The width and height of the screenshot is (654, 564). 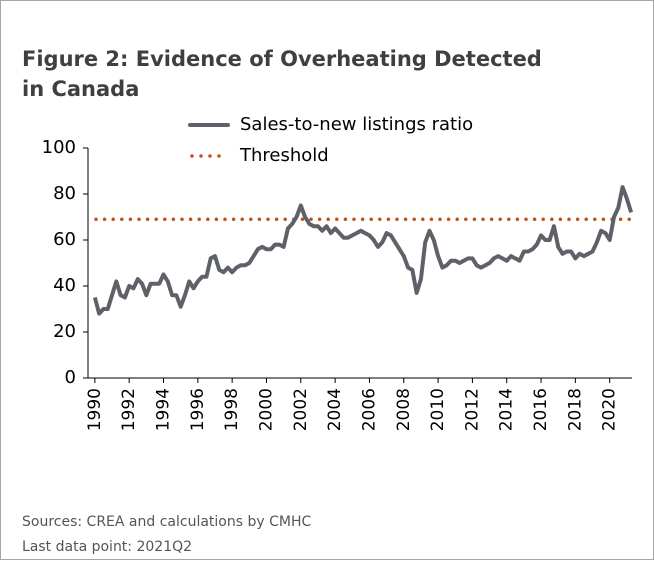 I want to click on x-tick-label: 2020, so click(x=610, y=409).